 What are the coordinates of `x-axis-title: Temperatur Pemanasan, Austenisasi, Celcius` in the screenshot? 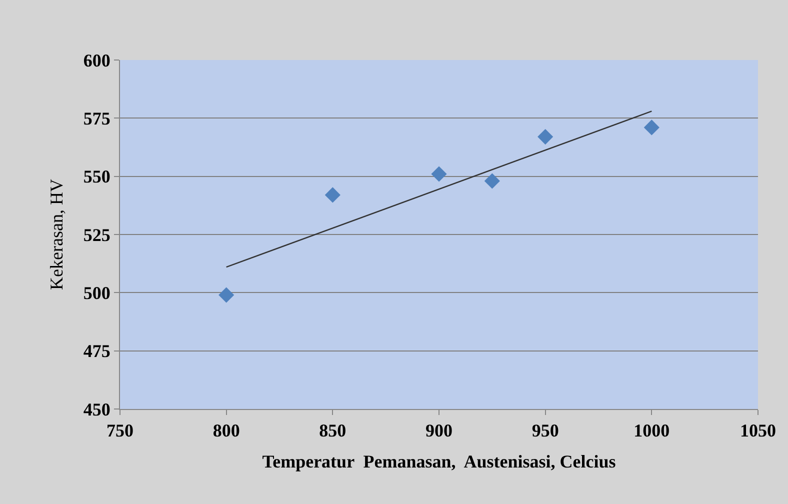 It's located at (439, 462).